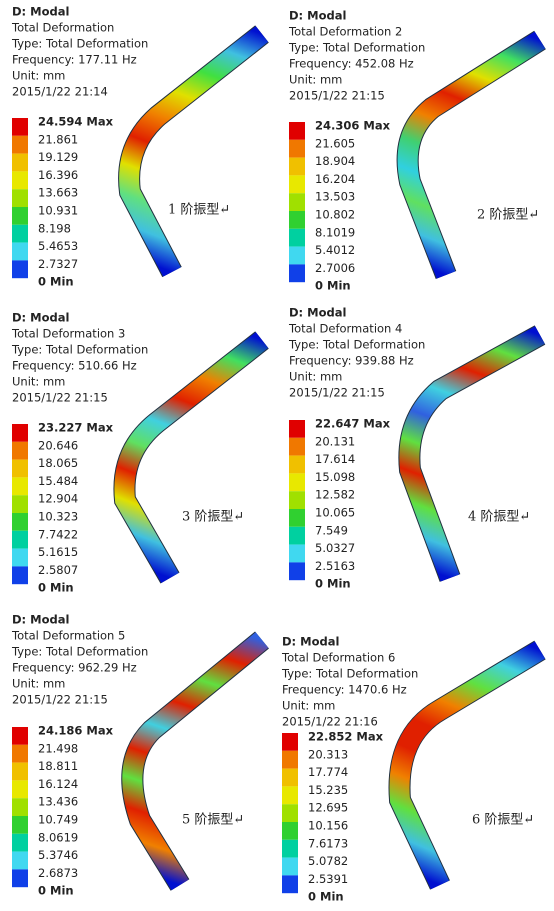  Describe the element at coordinates (76, 122) in the screenshot. I see `legend-label: 24.594 Max` at that location.